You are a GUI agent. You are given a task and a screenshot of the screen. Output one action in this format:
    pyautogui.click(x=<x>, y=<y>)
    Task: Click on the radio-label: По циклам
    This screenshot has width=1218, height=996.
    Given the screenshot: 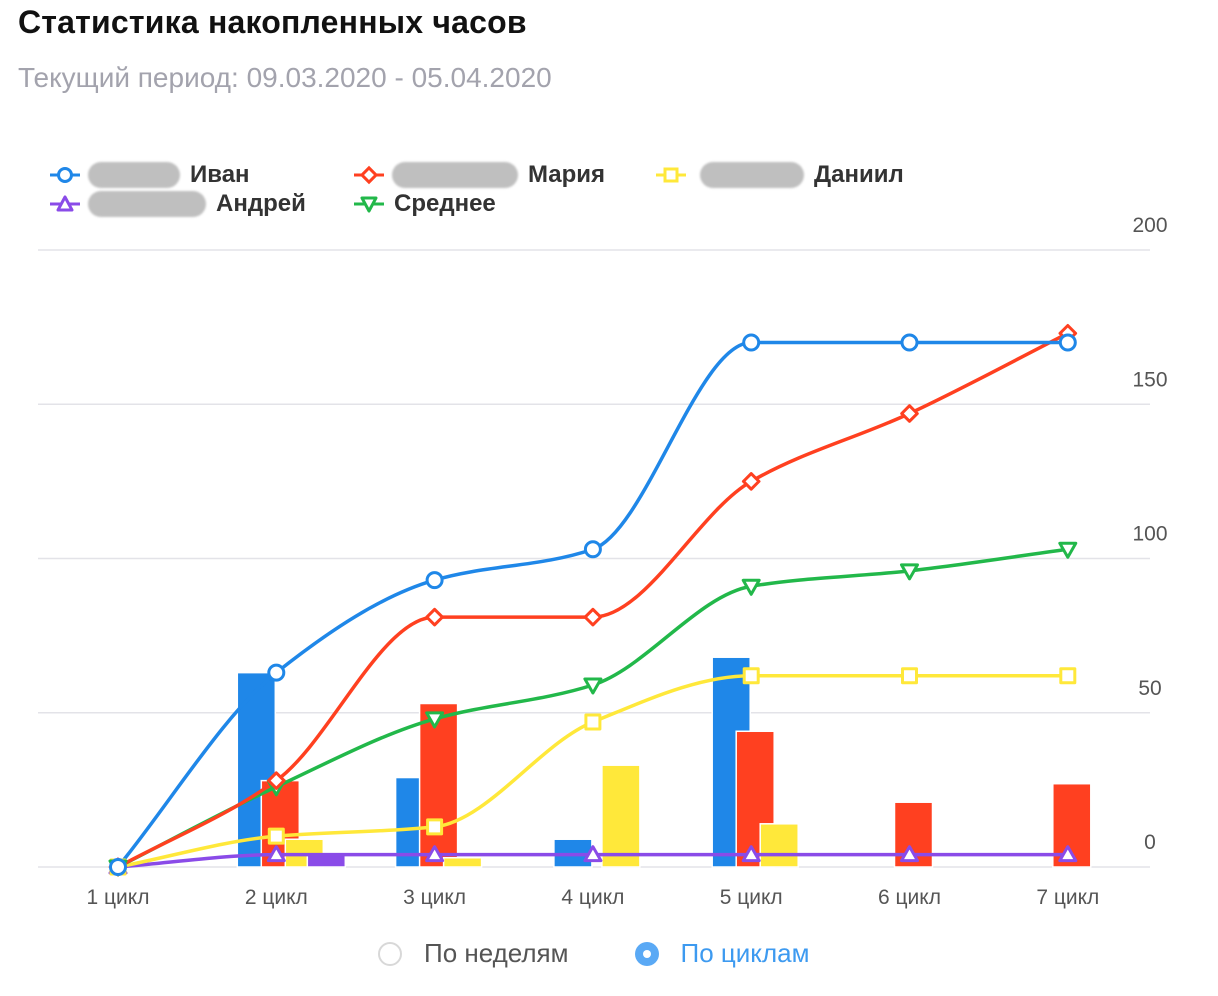 What is the action you would take?
    pyautogui.click(x=745, y=953)
    